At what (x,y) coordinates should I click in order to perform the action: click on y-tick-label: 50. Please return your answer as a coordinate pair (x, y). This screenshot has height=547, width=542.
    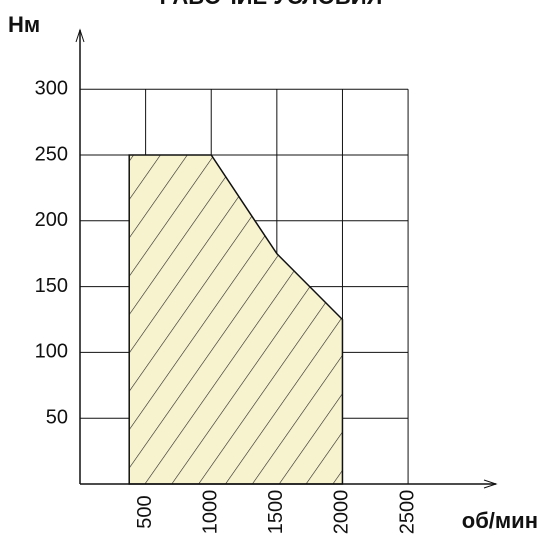
    Looking at the image, I should click on (57, 417).